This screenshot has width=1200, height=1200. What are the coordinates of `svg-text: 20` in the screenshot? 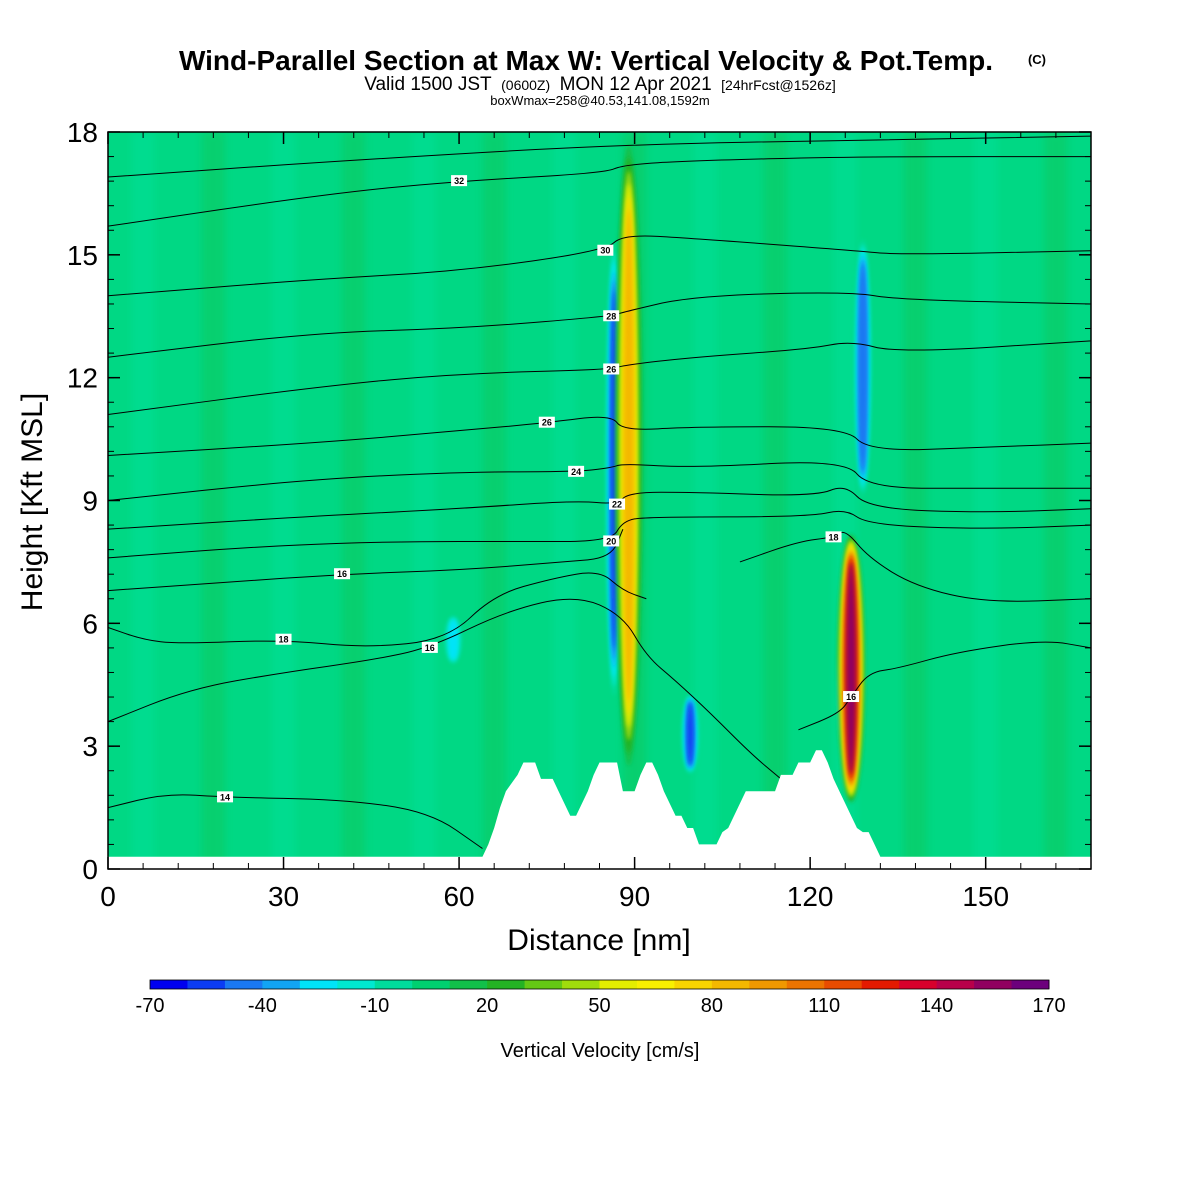 It's located at (611, 541).